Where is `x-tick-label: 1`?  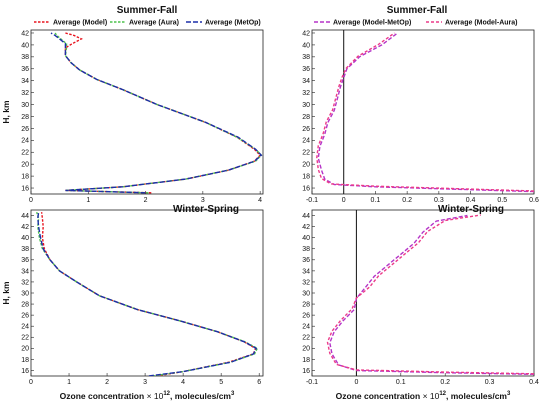
x-tick-label: 1 is located at coordinates (69, 382).